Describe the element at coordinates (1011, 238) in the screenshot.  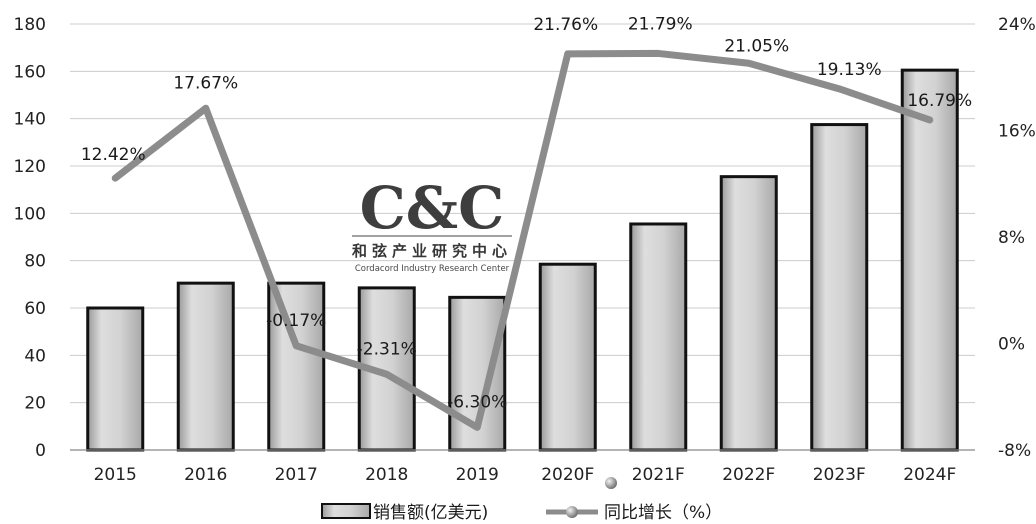
I see `right-tick-label: 8%` at that location.